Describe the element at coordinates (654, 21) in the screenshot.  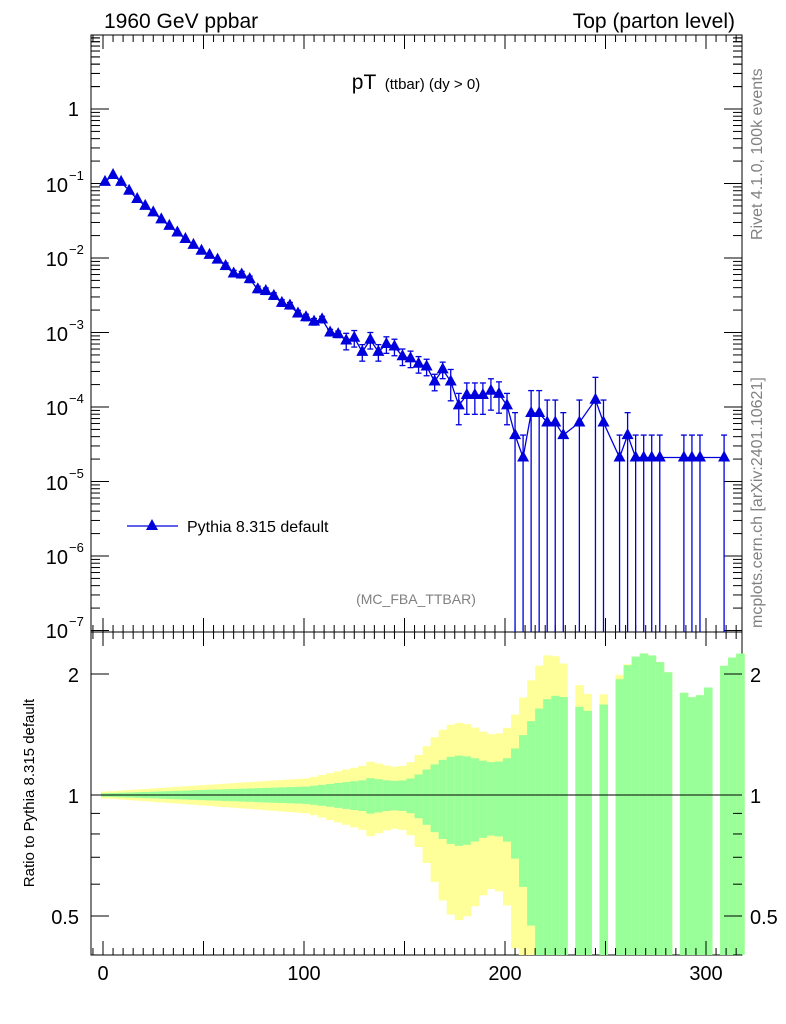
I see `header-right: Top (parton level)` at that location.